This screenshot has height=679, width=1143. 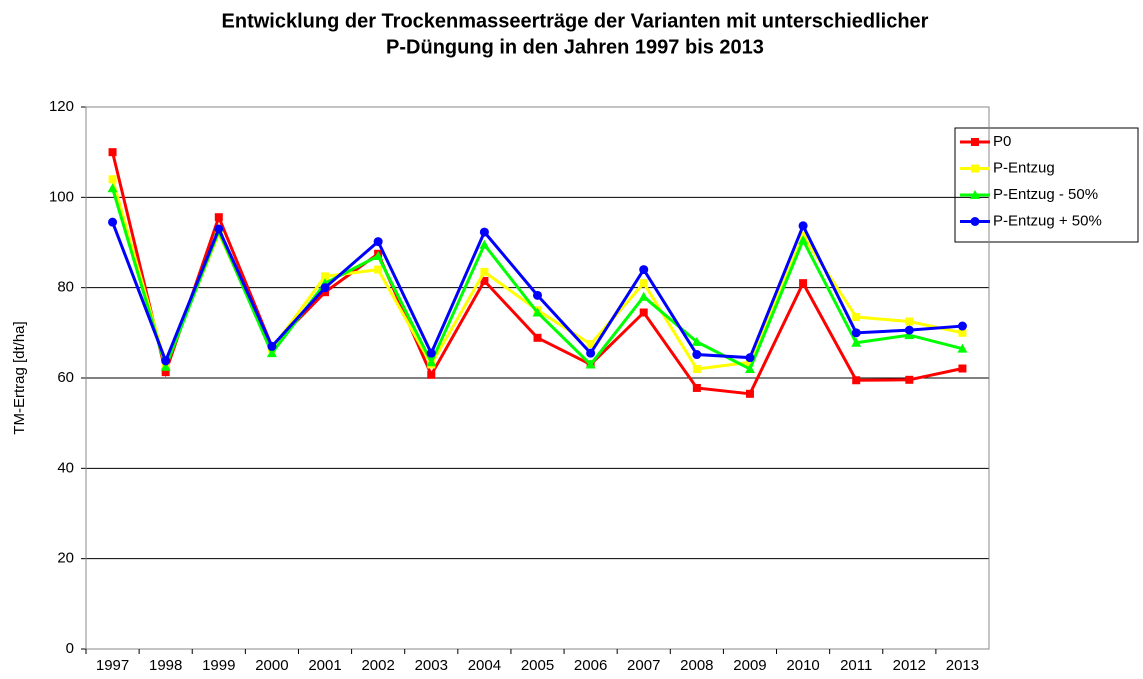 I want to click on x-tick-label: 2009, so click(x=749, y=665).